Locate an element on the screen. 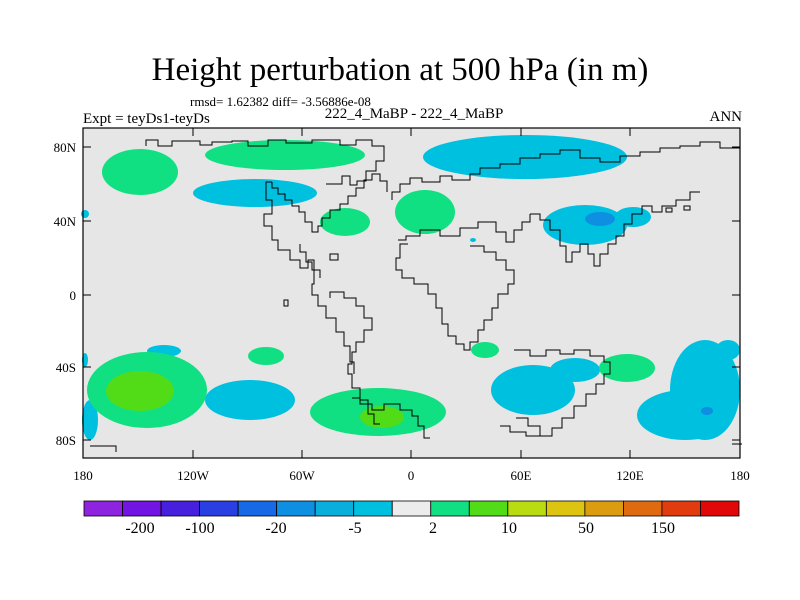  rmsd-diff-stats: rmsd= 1.62382 diff= -3.56886e-08 is located at coordinates (280, 101).